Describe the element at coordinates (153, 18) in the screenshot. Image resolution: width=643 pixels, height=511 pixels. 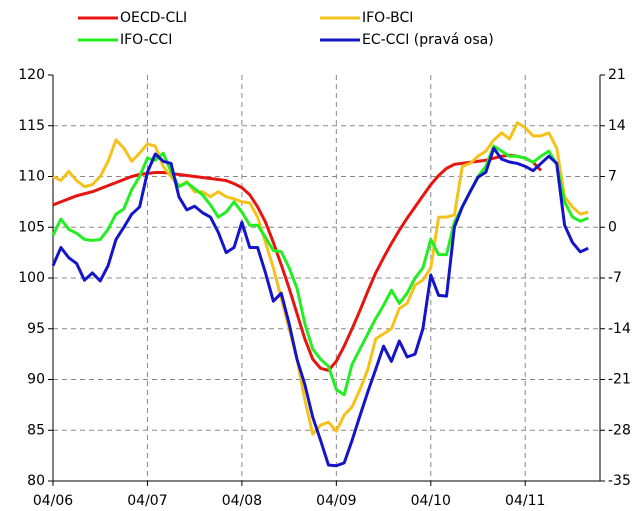
I see `legend-label: OECD-CLI` at that location.